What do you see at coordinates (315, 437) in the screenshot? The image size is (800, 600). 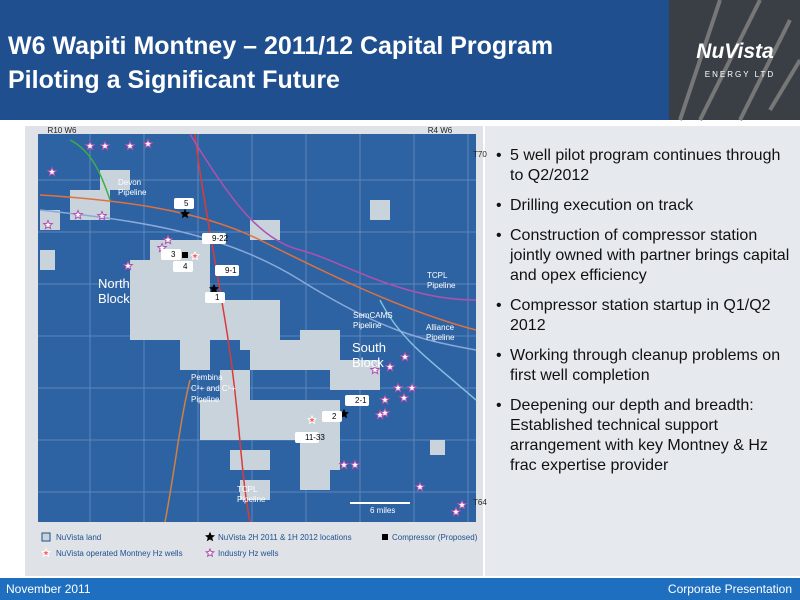 I see `well-label: 11-33` at bounding box center [315, 437].